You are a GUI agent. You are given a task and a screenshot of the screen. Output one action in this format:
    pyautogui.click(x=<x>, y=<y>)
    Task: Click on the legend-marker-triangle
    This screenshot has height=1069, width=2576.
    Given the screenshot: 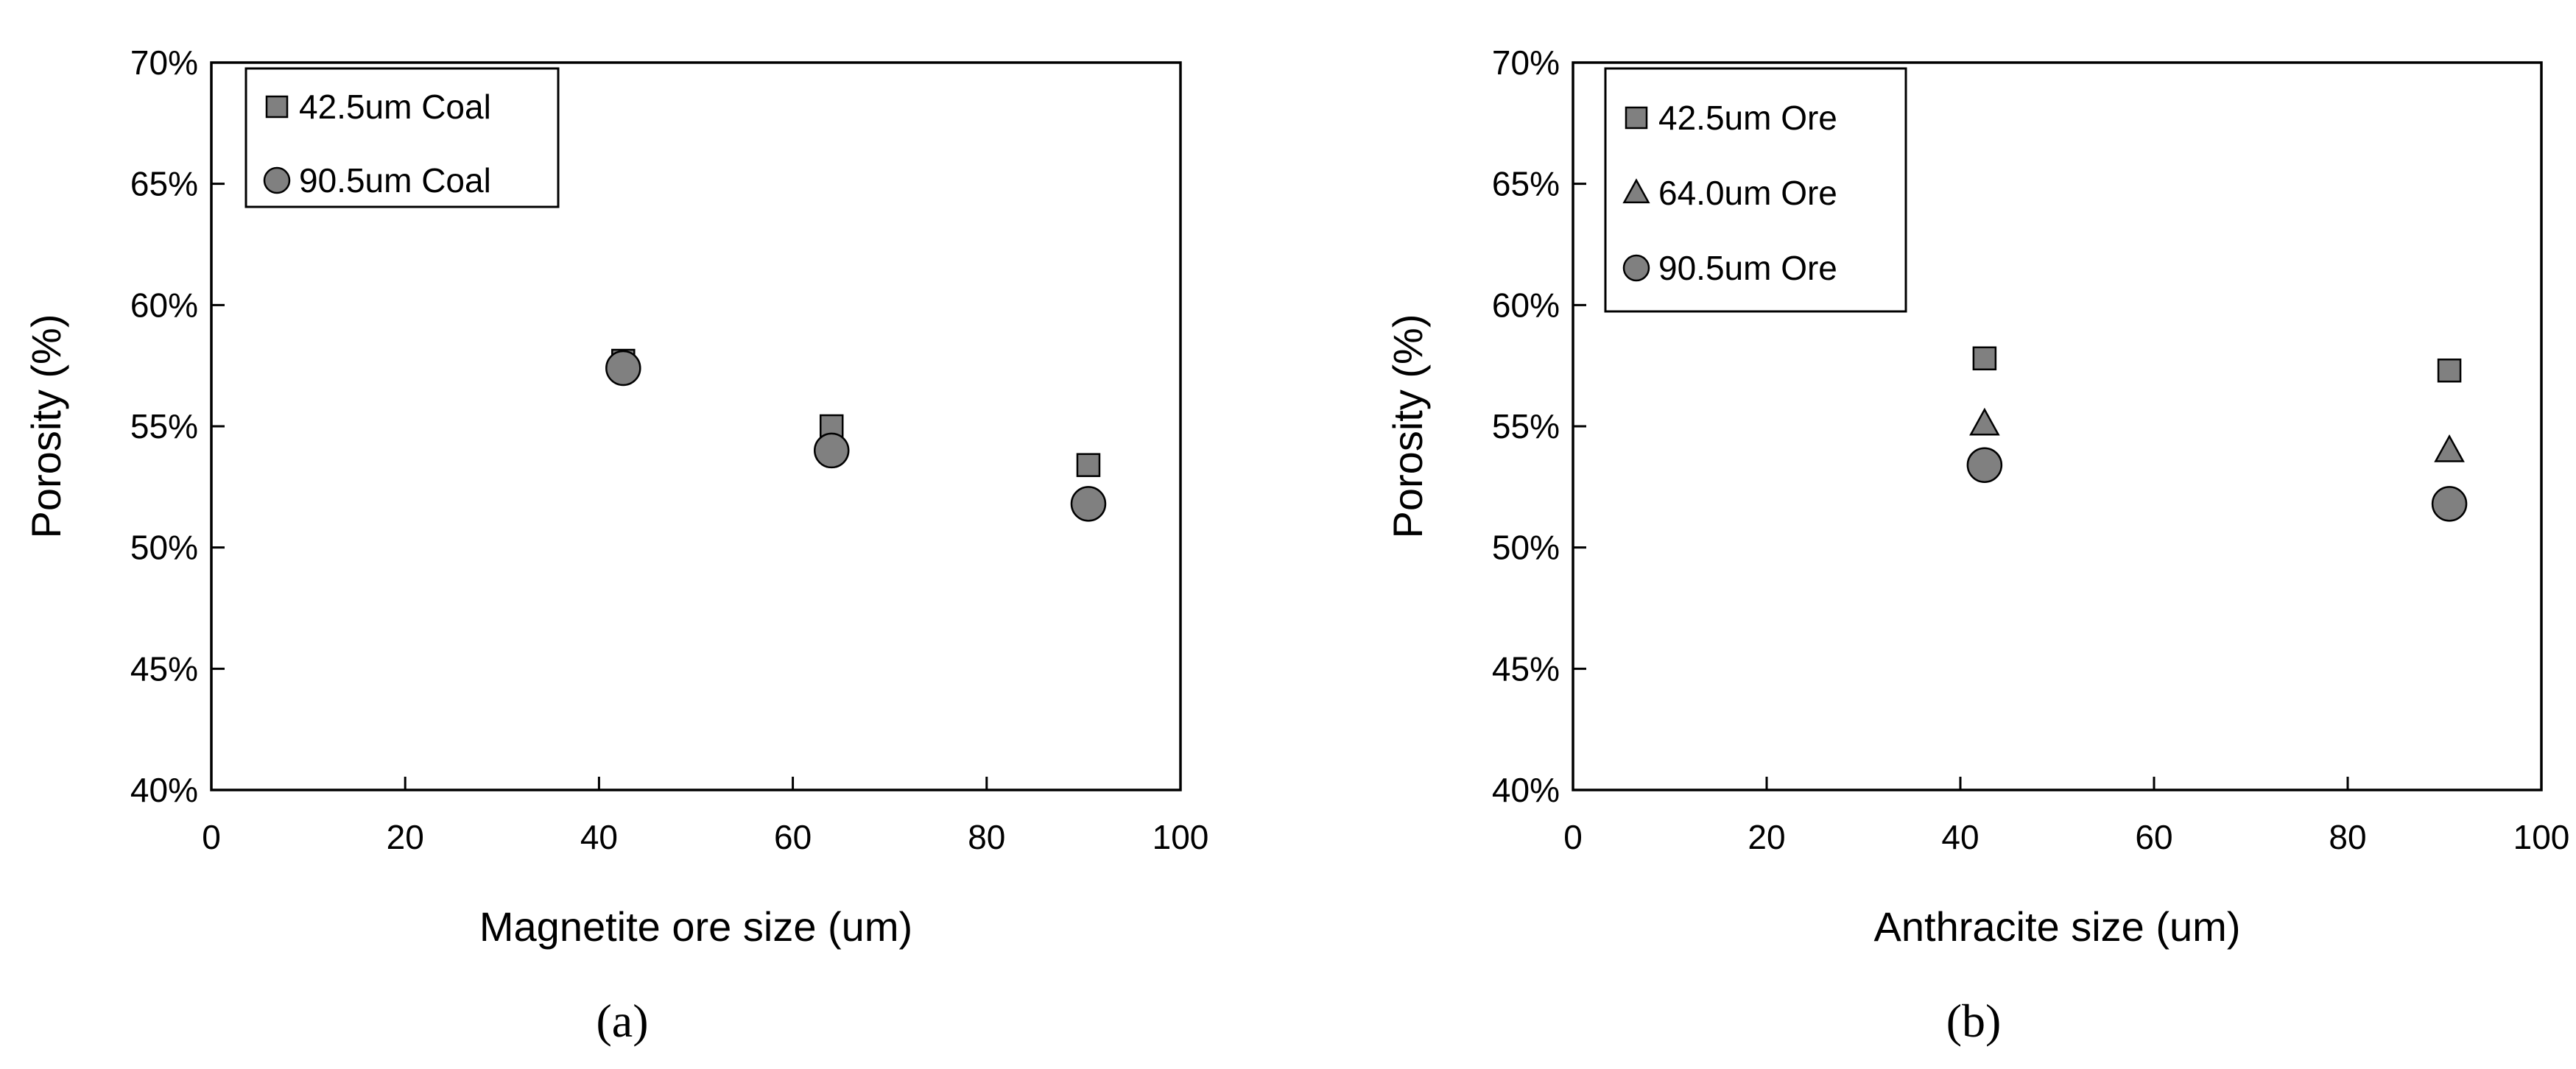 What is the action you would take?
    pyautogui.click(x=1636, y=191)
    